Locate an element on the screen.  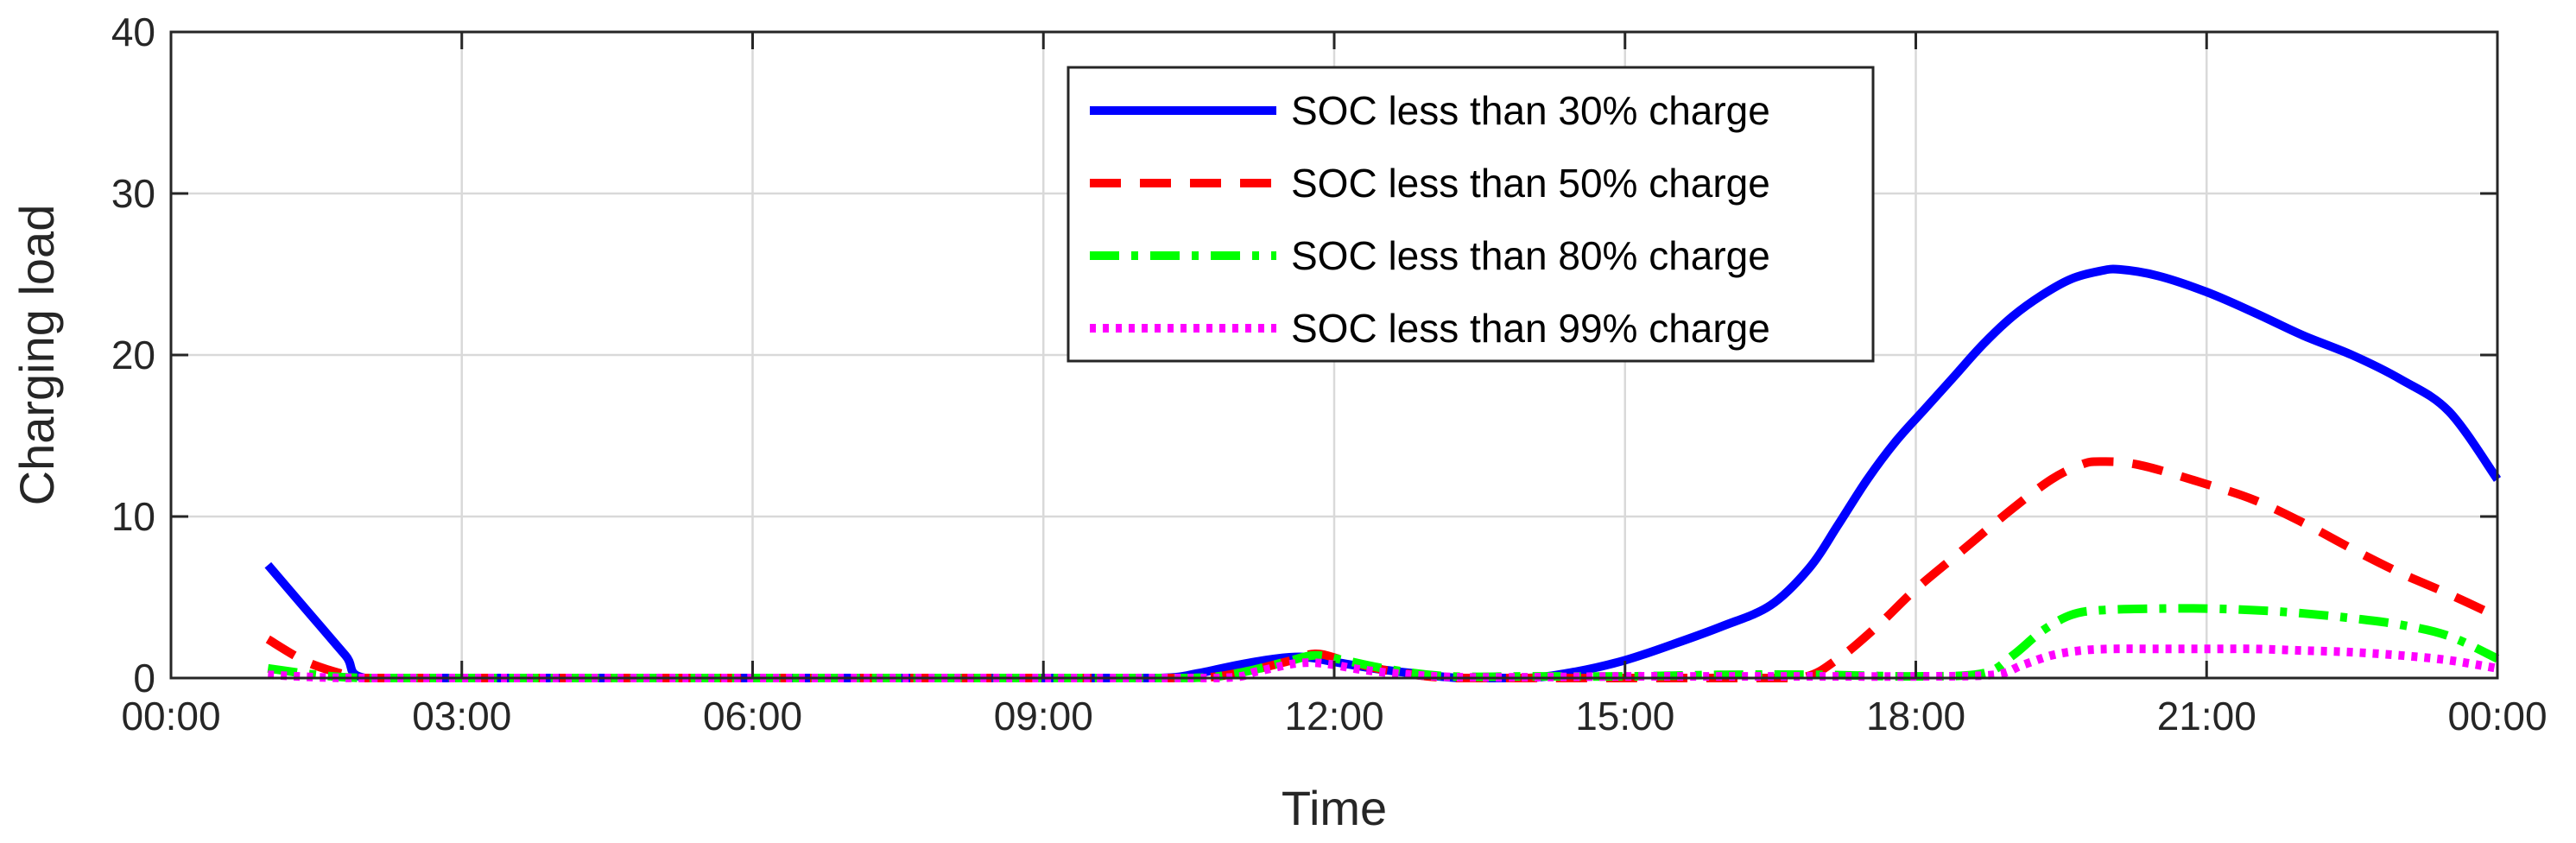
legend-label: SOC less than 50% charge is located at coordinates (1530, 184).